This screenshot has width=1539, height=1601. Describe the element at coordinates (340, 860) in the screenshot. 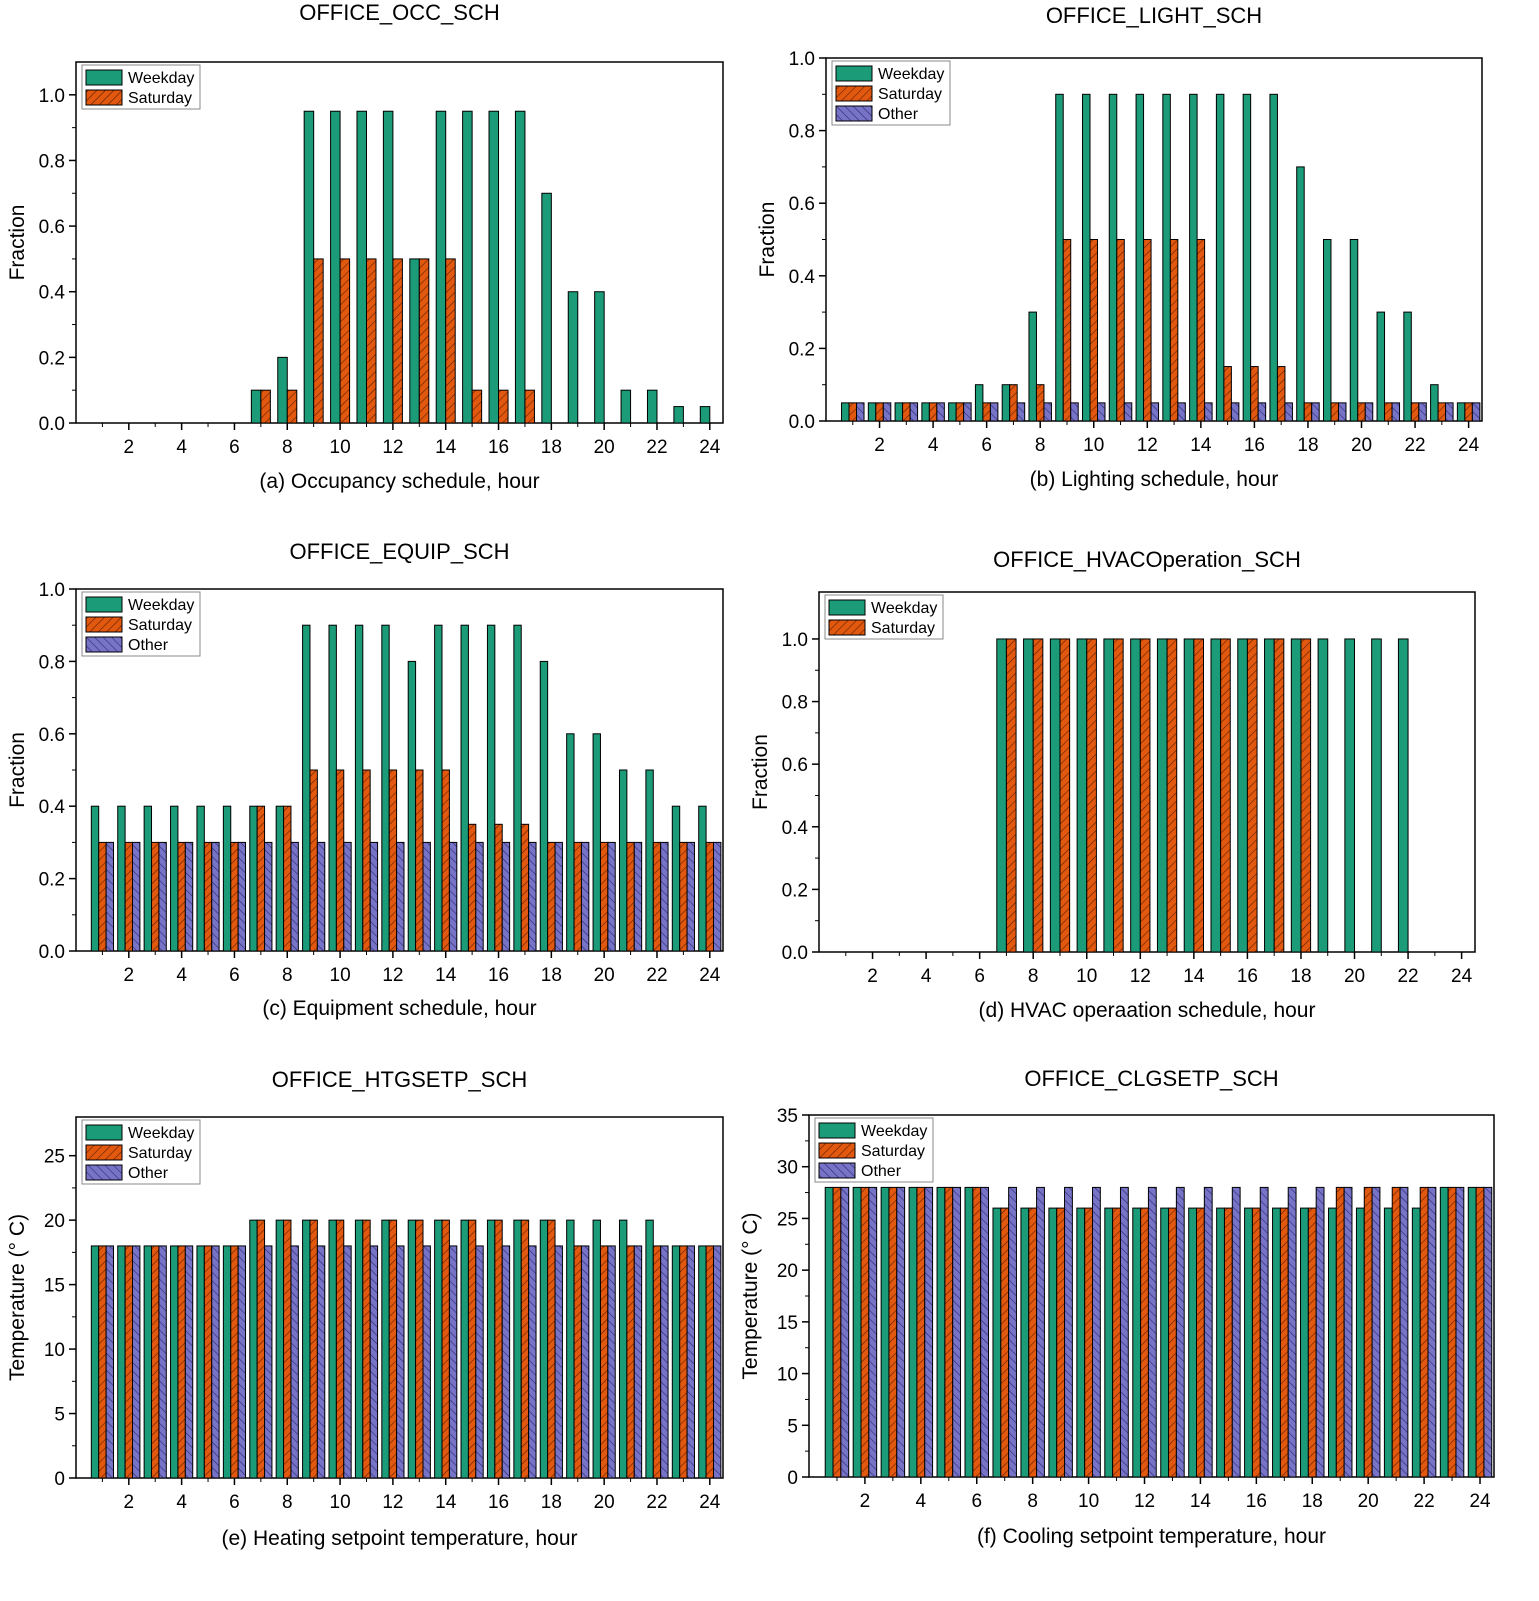

I see `bar-saturday-h10` at that location.